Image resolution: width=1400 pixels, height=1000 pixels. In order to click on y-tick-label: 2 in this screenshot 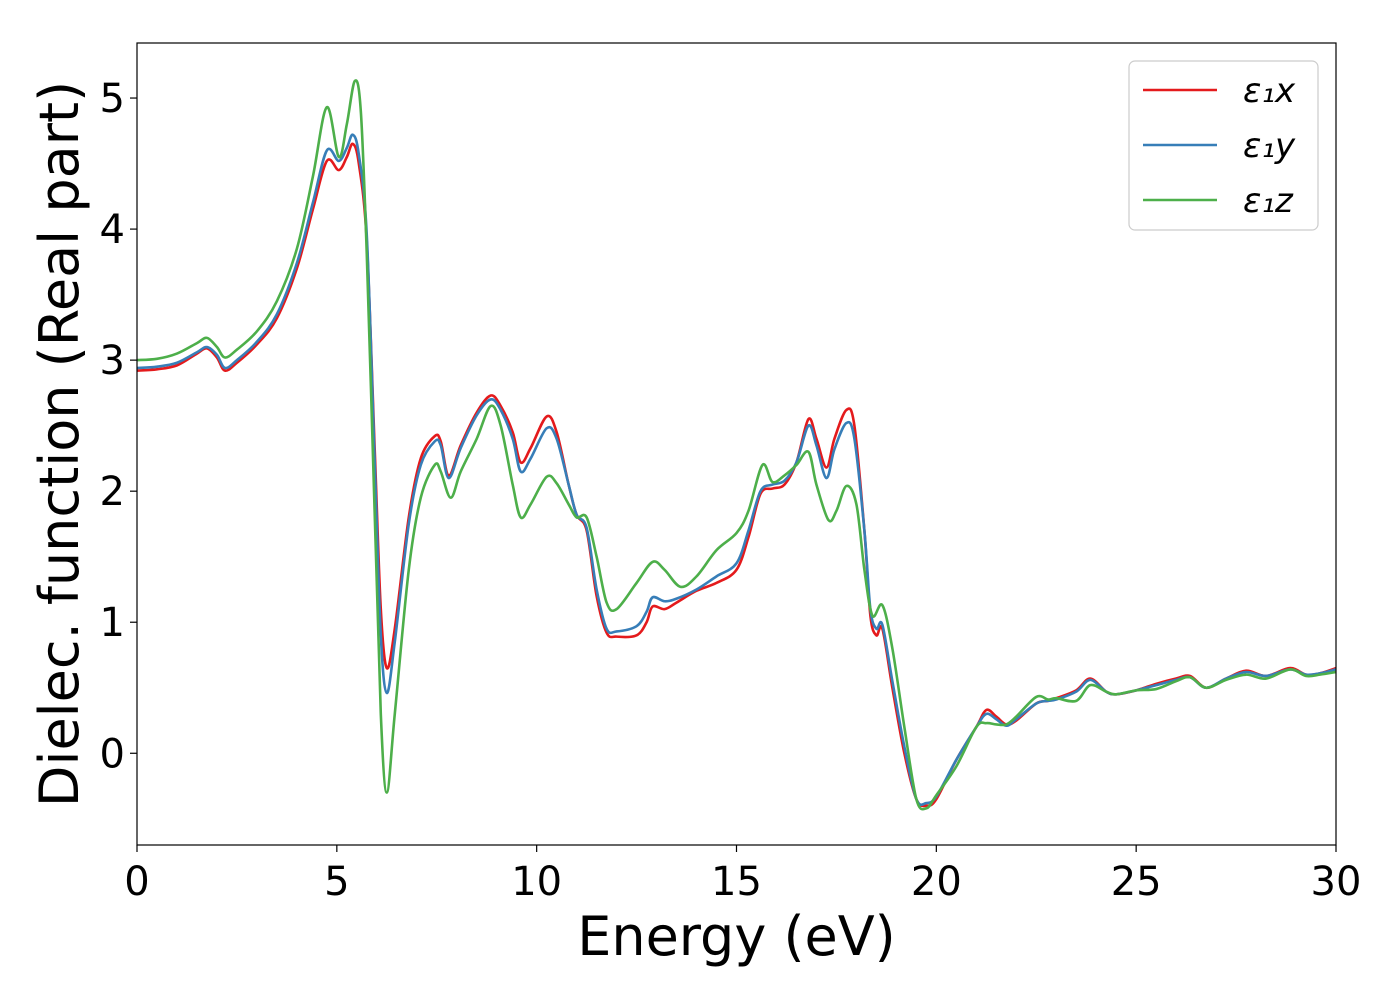, I will do `click(112, 492)`.